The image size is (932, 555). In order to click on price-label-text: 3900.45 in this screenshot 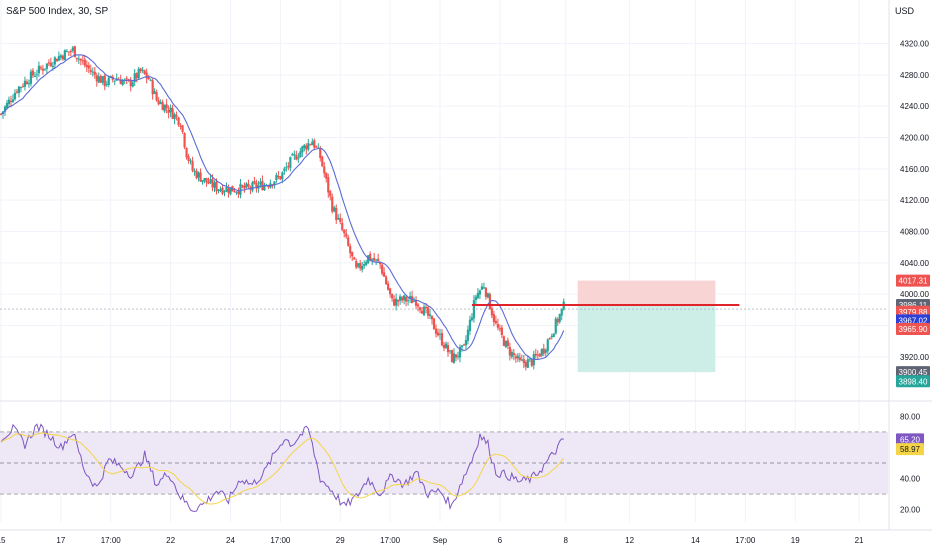, I will do `click(913, 372)`.